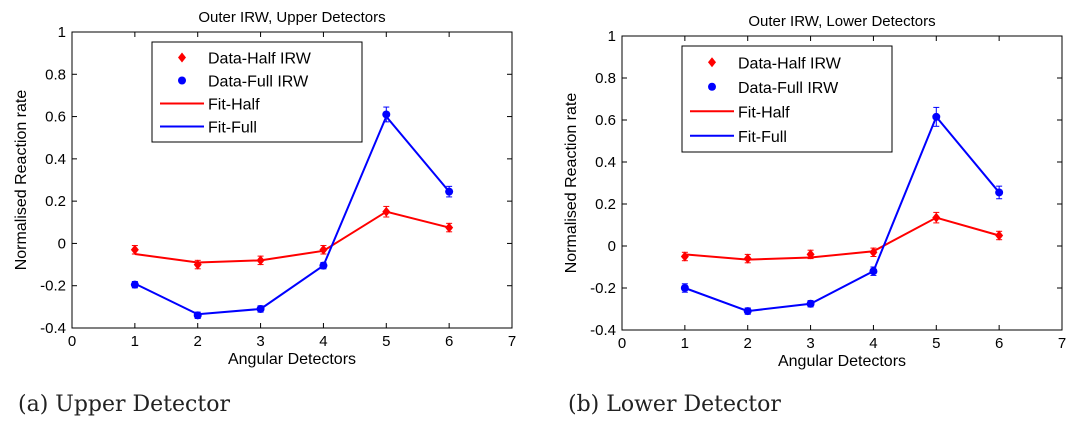 The width and height of the screenshot is (1071, 433). I want to click on caption-upper-detector: (a) Upper Detector, so click(124, 404).